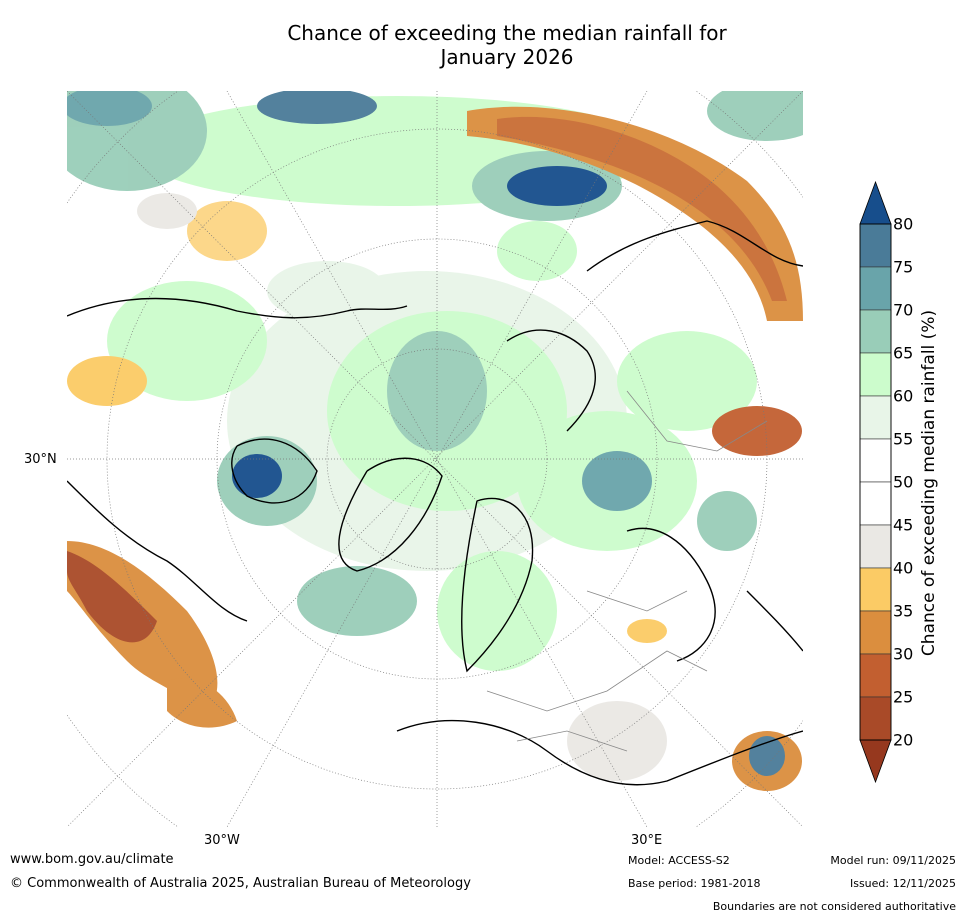 This screenshot has height=919, width=965. I want to click on colorbar-frame, so click(875, 482).